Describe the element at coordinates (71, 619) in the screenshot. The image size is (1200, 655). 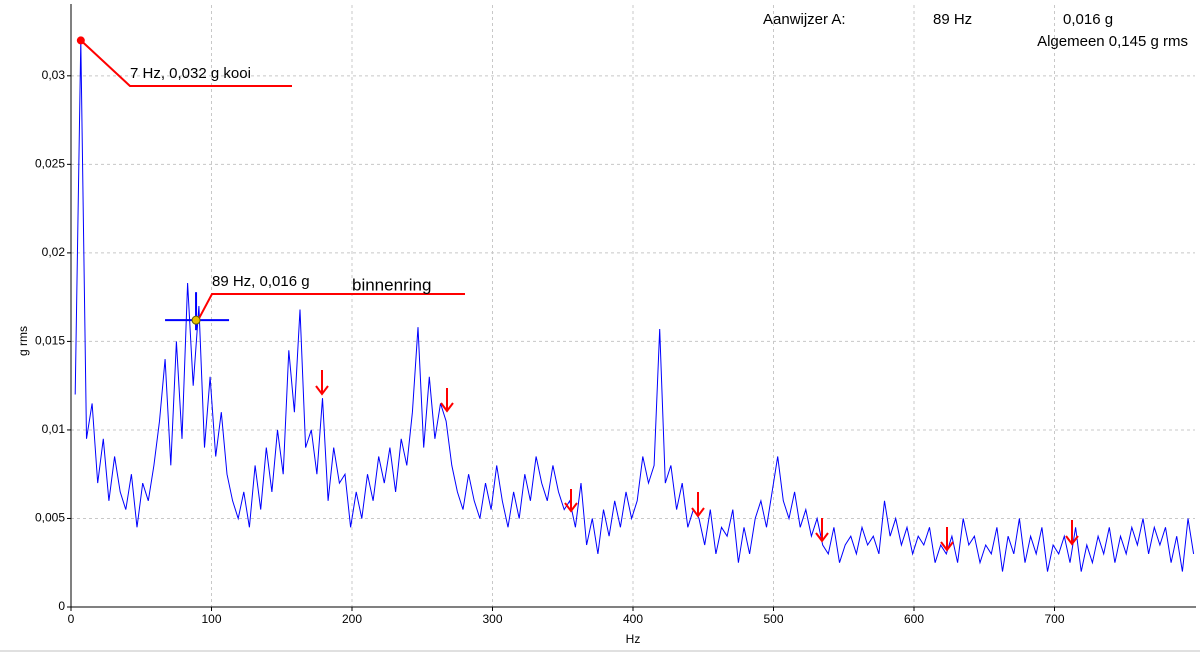
I see `x-tick-label: 0` at that location.